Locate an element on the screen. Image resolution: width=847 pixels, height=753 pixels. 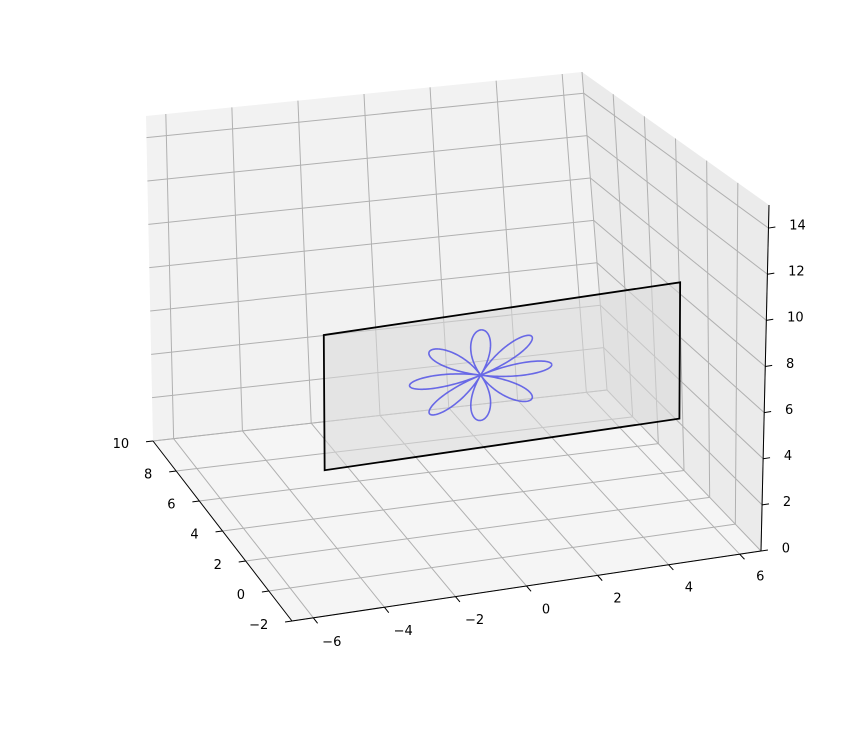
z-tick-7-tick is located at coordinates (772, 227).